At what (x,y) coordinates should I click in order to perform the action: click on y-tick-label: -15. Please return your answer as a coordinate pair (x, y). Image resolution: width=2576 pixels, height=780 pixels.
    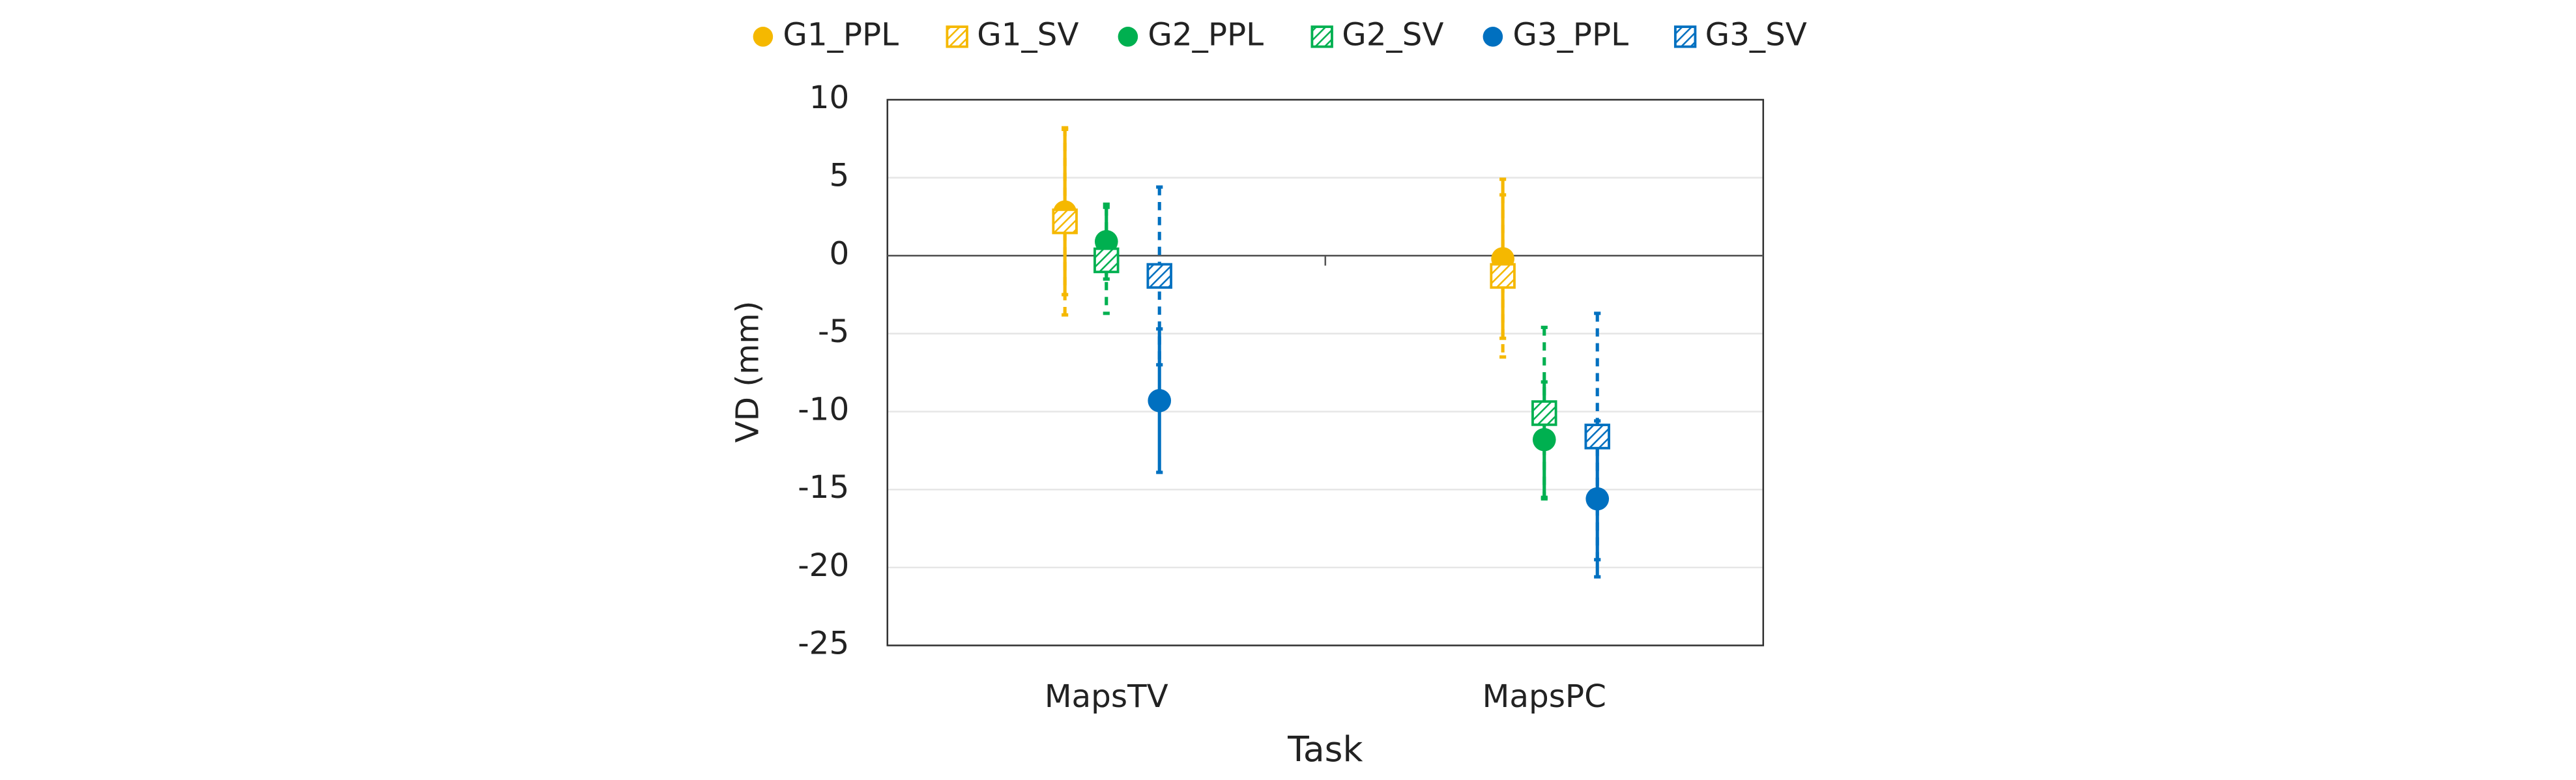
    Looking at the image, I should click on (823, 487).